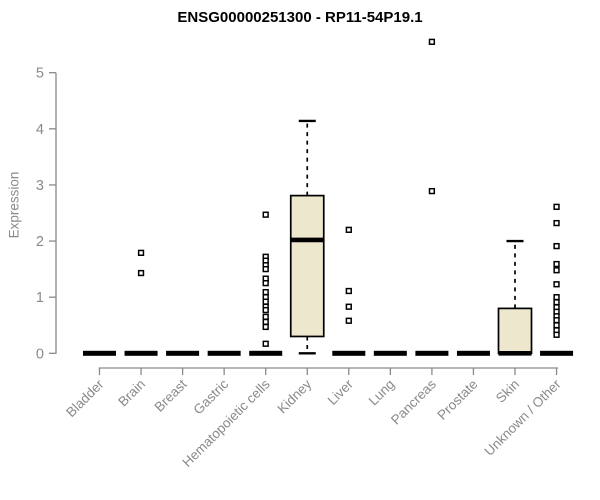 This screenshot has height=500, width=600. I want to click on boxplot-hematopoietic-cells, so click(266, 283).